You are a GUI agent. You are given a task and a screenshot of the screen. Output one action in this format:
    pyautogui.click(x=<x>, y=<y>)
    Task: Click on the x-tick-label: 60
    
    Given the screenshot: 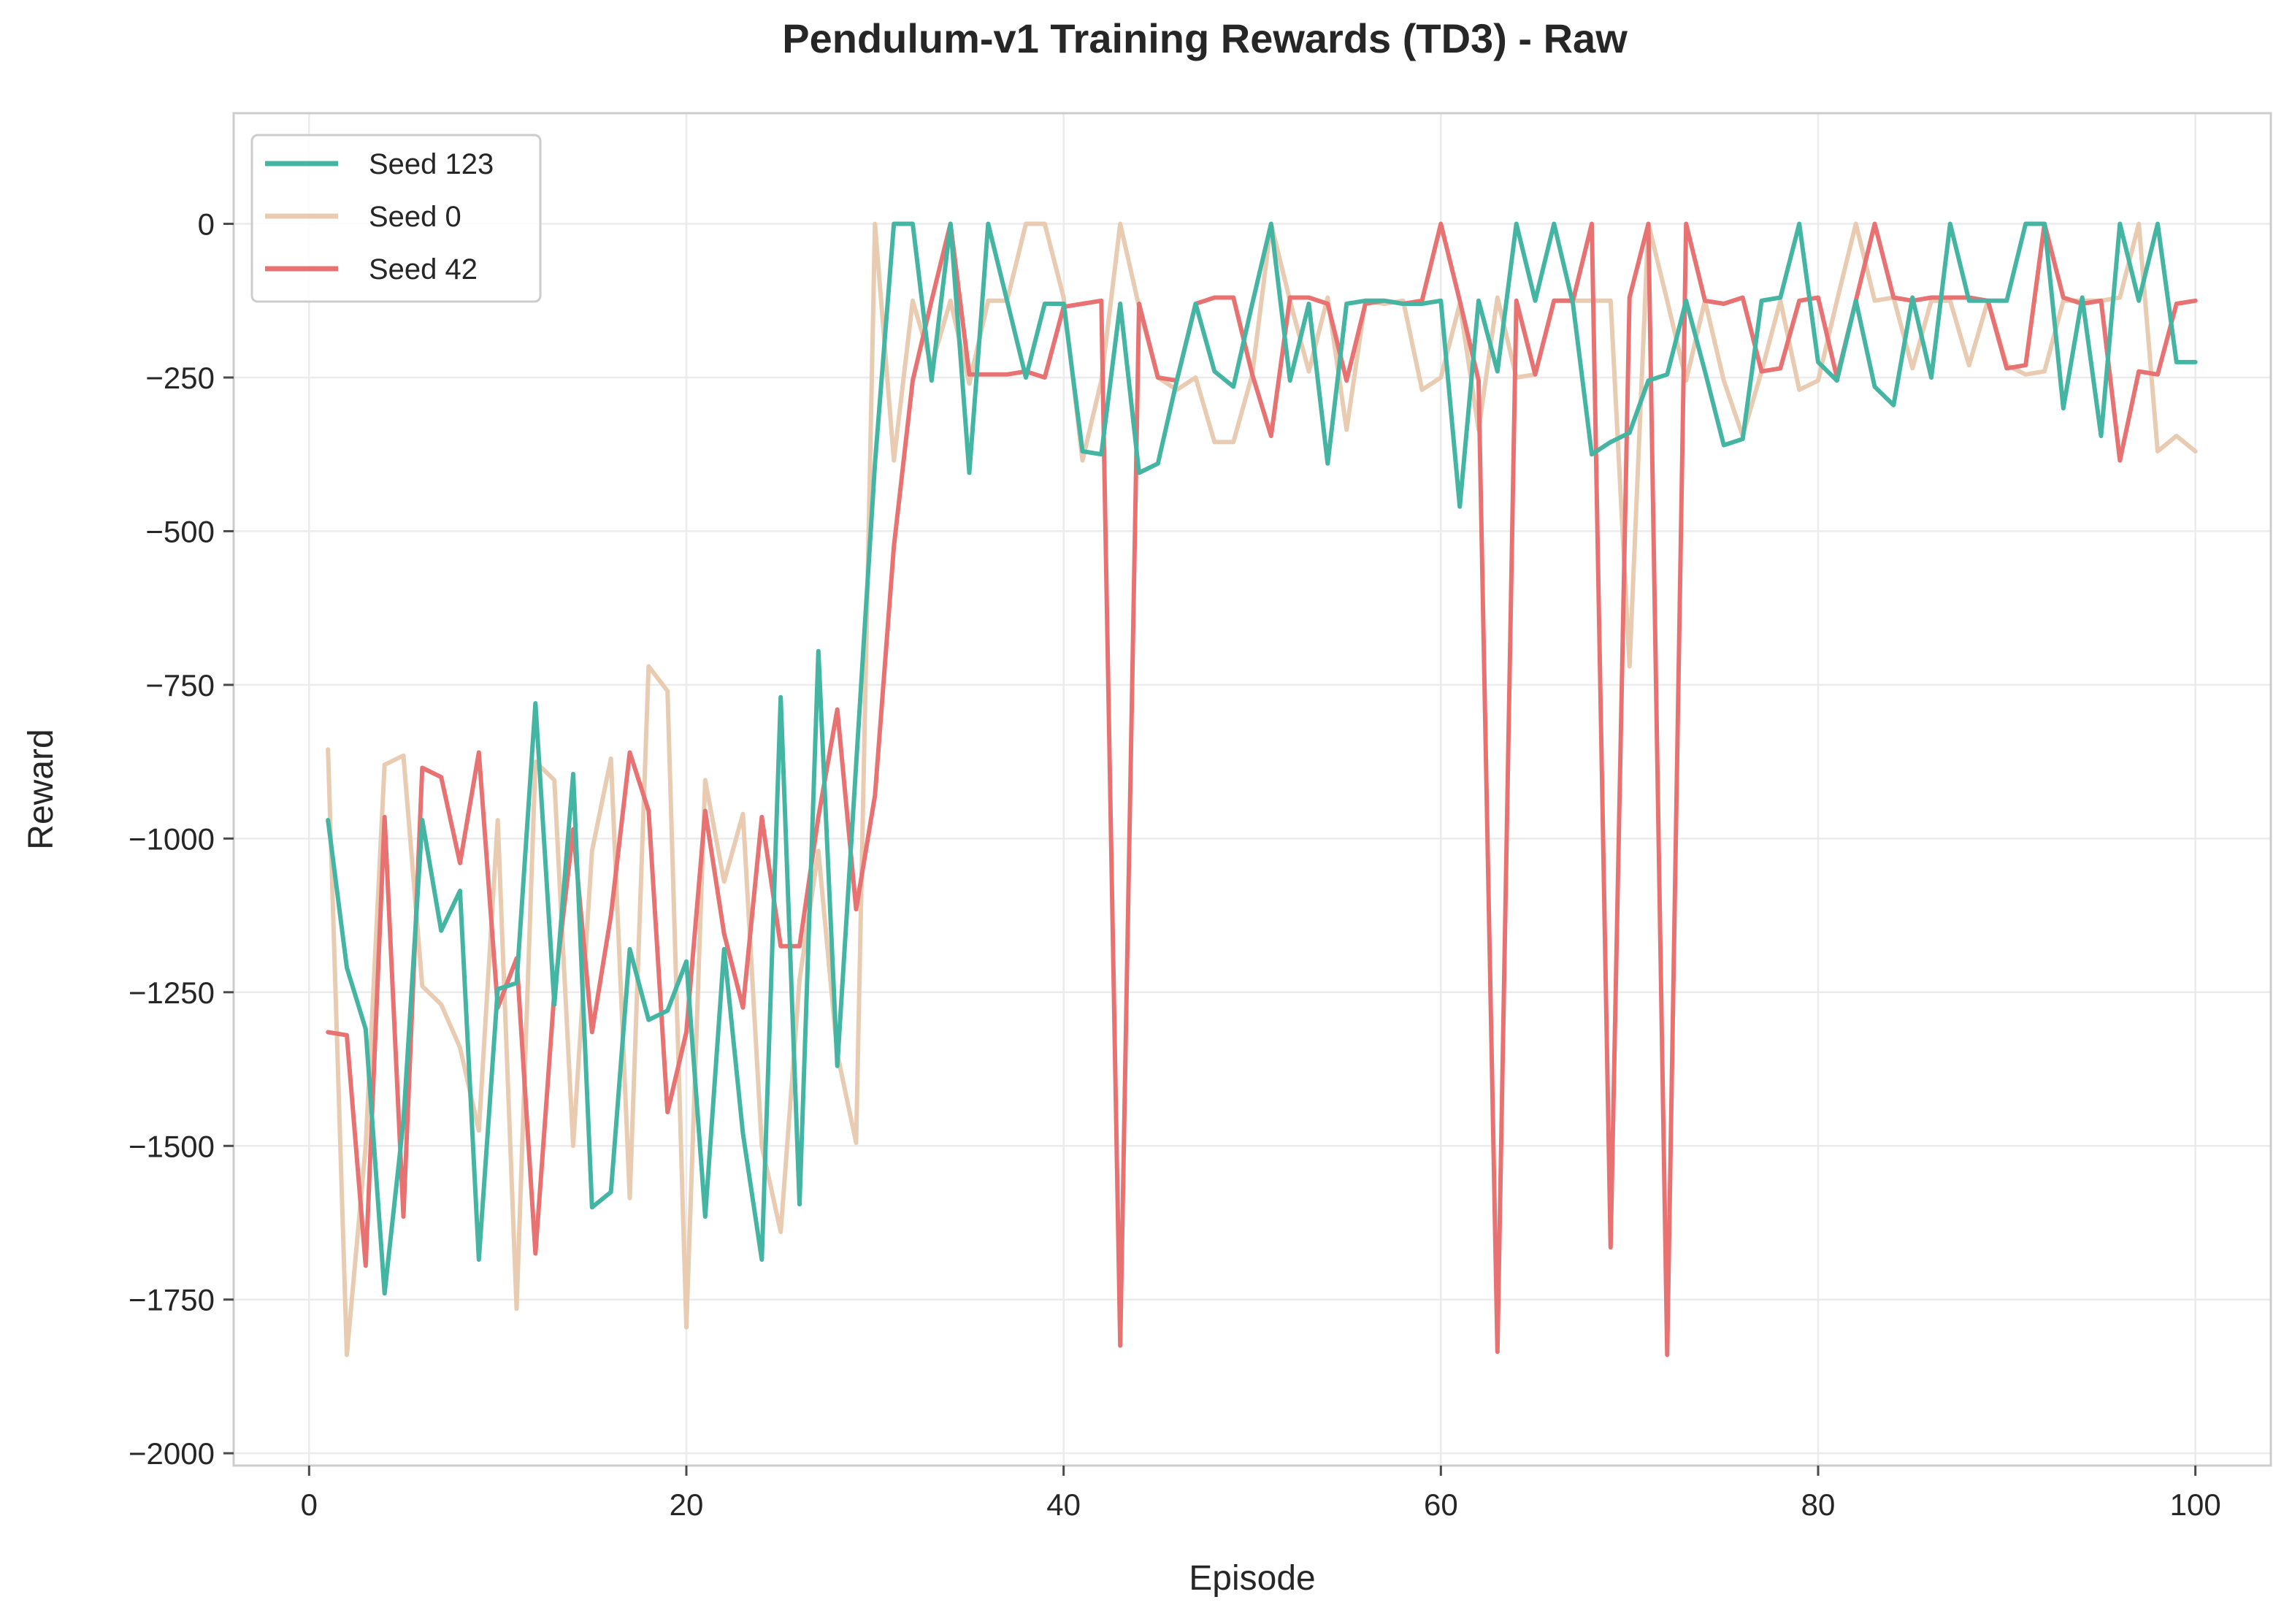 What is the action you would take?
    pyautogui.click(x=1441, y=1505)
    